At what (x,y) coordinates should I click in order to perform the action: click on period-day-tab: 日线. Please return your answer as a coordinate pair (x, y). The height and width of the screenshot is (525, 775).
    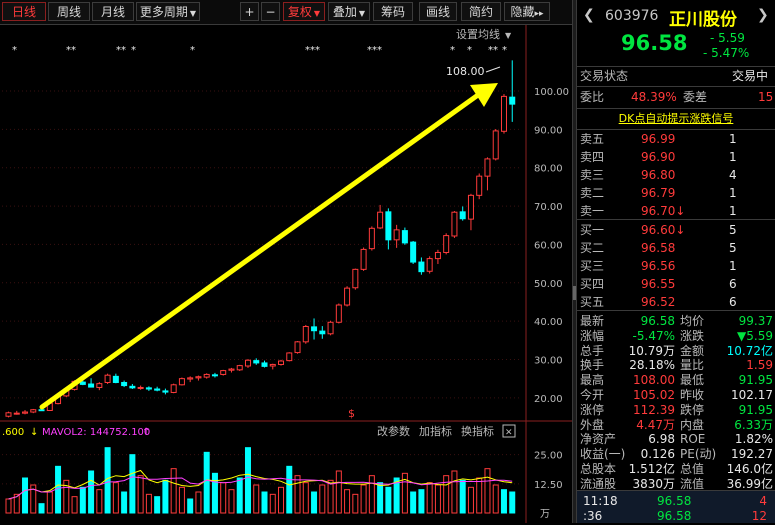
    Looking at the image, I should click on (24, 11).